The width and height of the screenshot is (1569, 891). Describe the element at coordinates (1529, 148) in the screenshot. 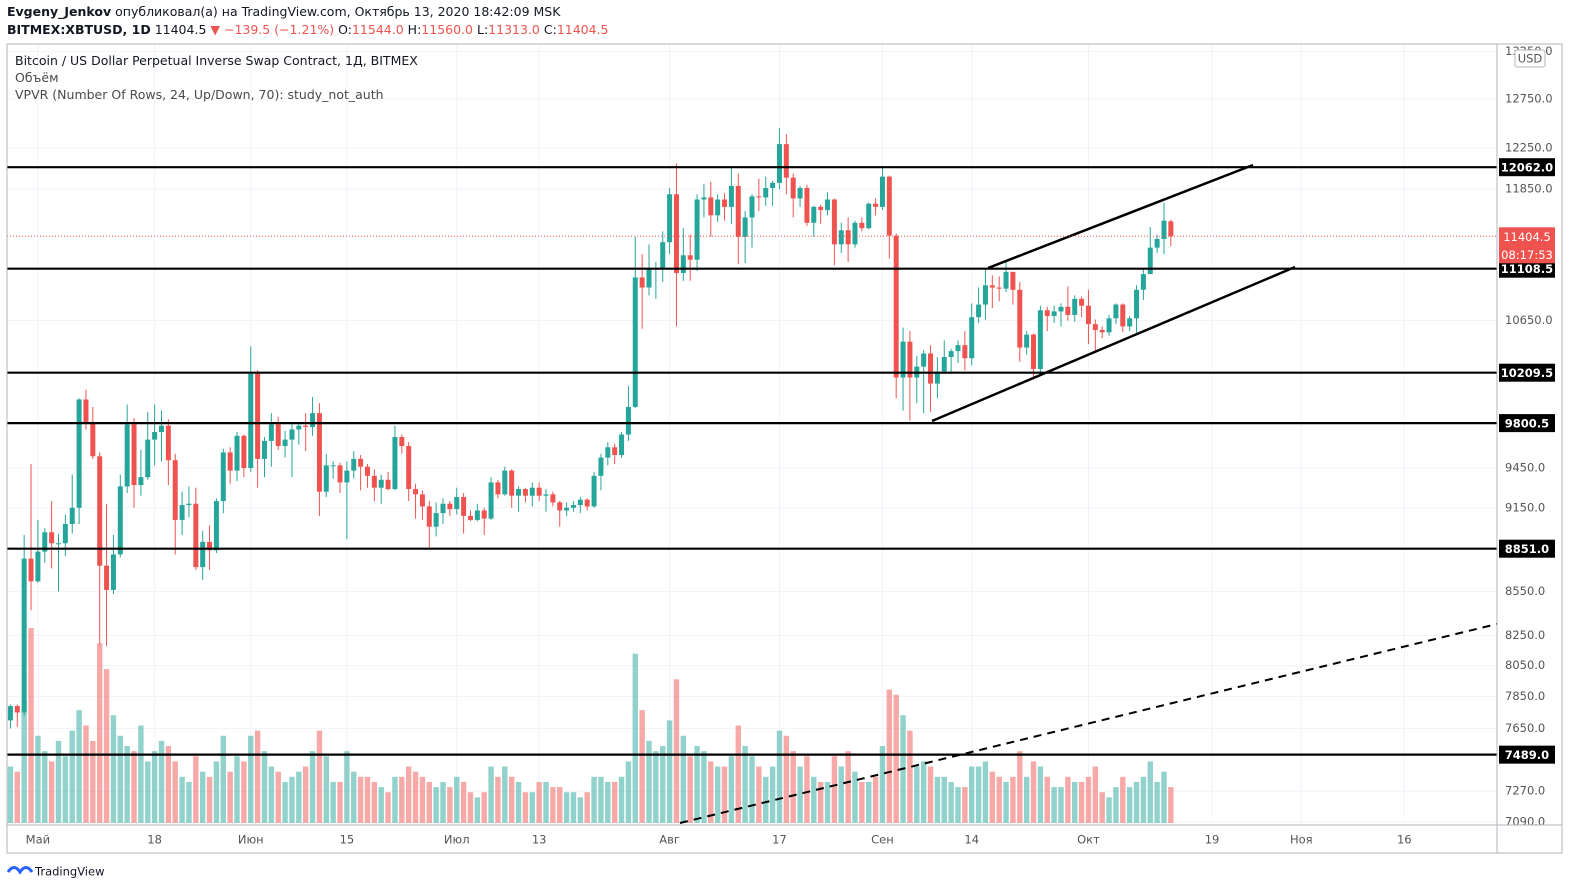

I see `y-tick-label: 12250.0` at that location.